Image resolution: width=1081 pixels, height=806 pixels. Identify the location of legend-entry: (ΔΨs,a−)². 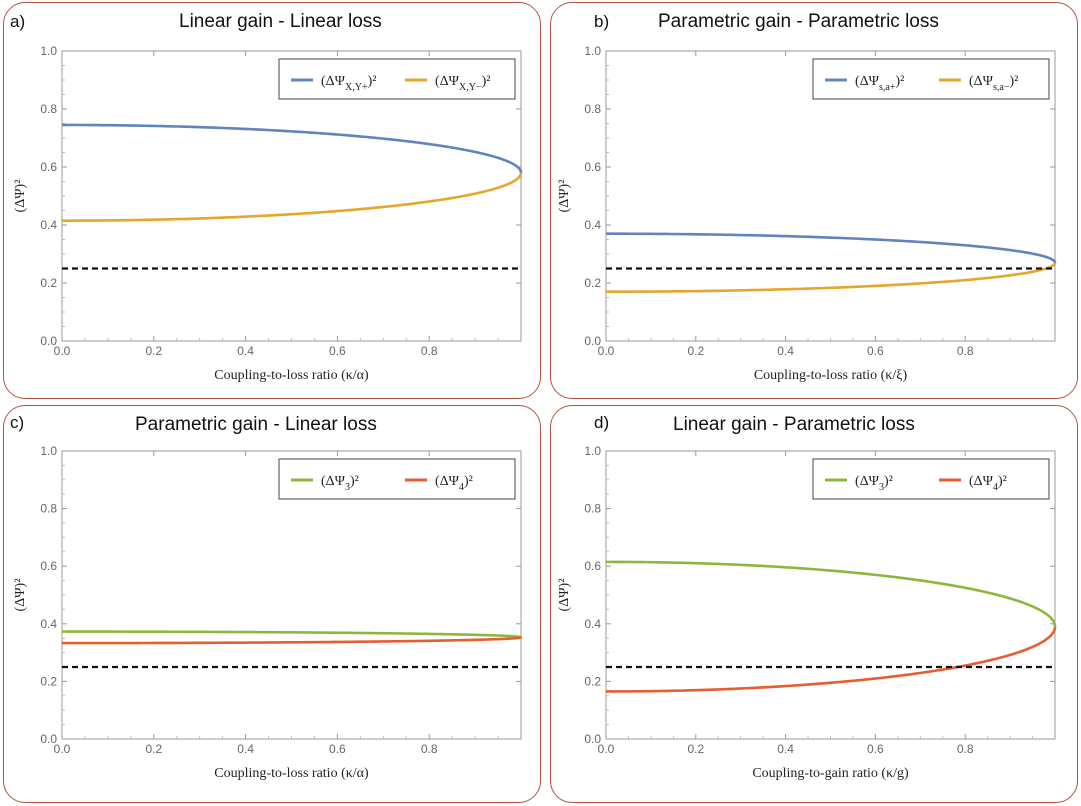
(993, 83).